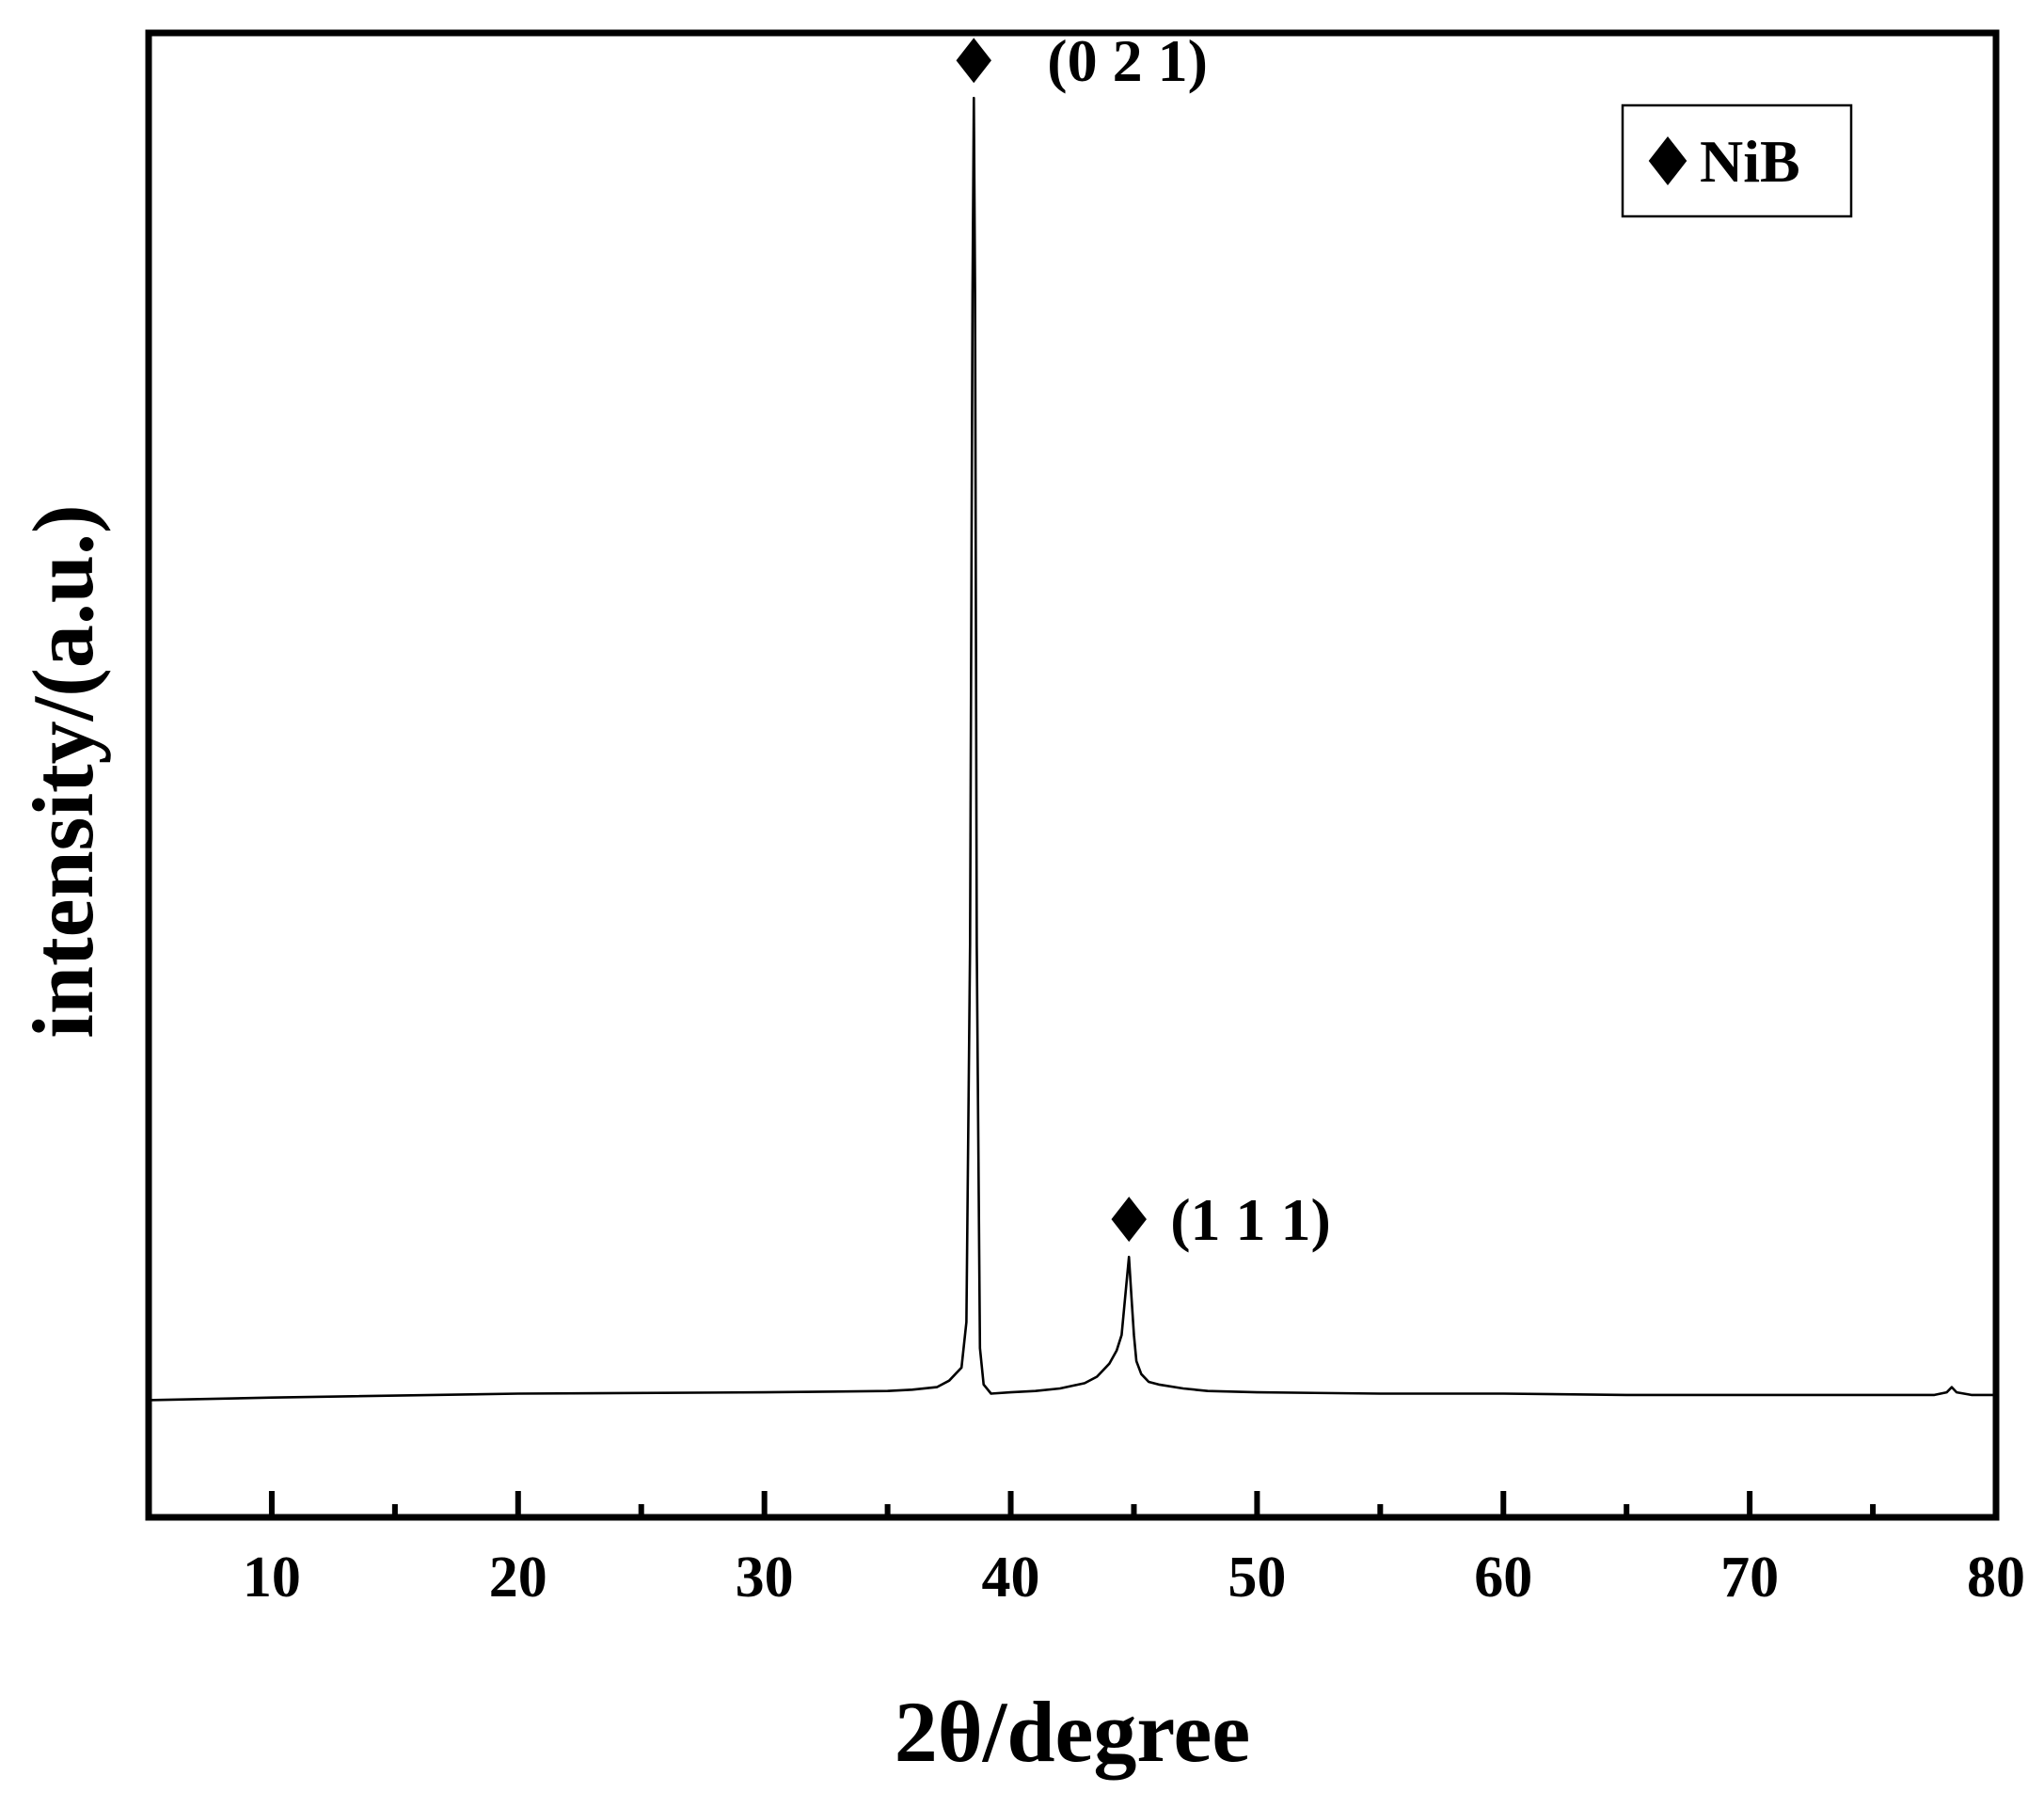  What do you see at coordinates (1750, 161) in the screenshot?
I see `legend-label: NiB` at bounding box center [1750, 161].